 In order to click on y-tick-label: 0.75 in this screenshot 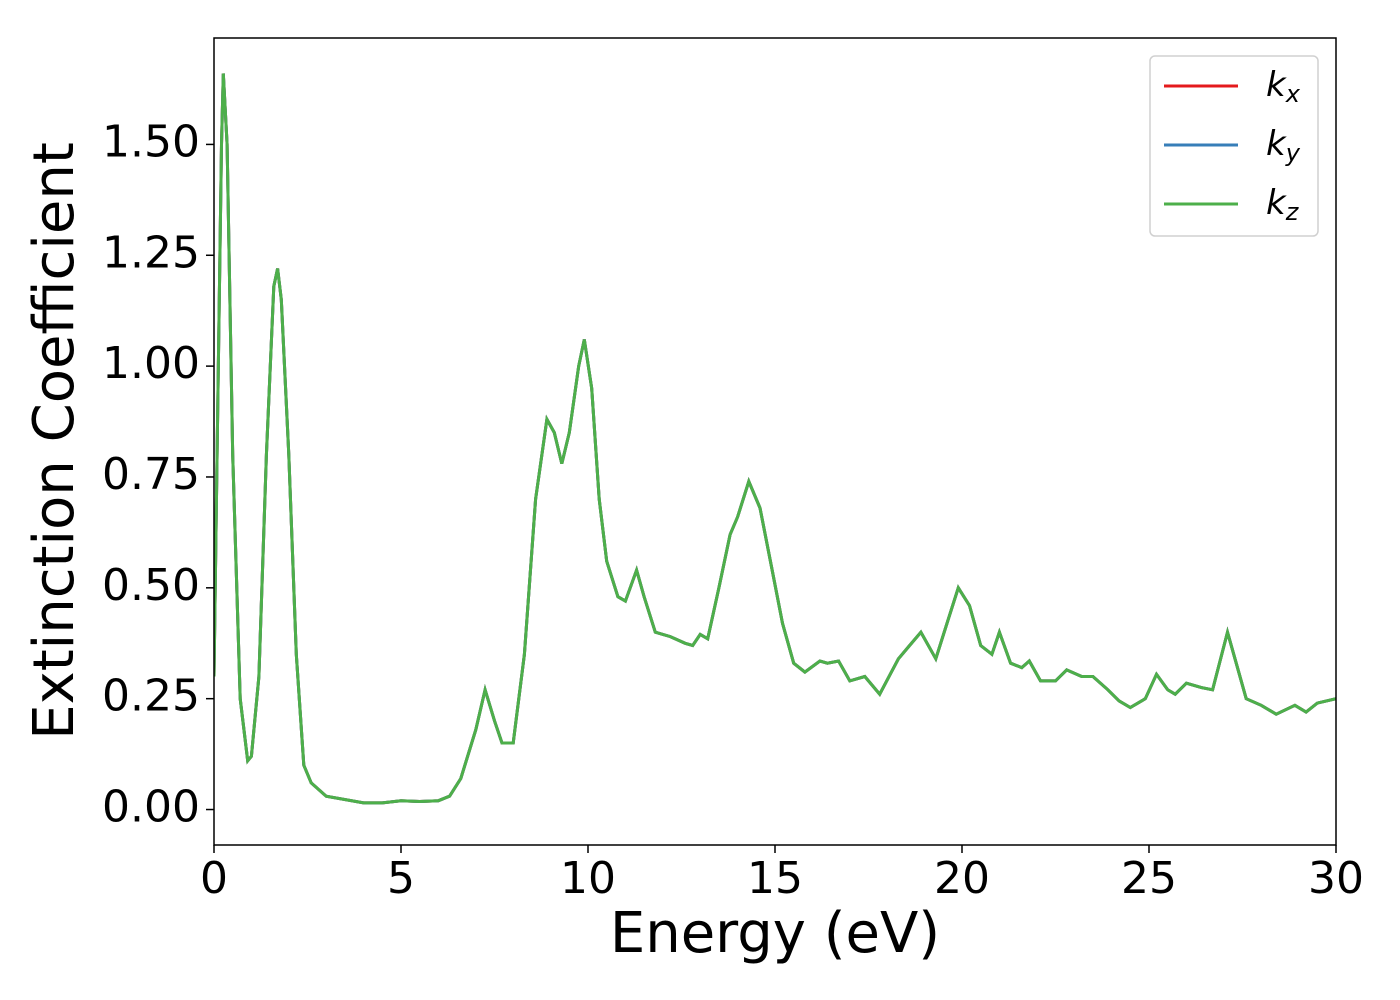, I will do `click(151, 474)`.